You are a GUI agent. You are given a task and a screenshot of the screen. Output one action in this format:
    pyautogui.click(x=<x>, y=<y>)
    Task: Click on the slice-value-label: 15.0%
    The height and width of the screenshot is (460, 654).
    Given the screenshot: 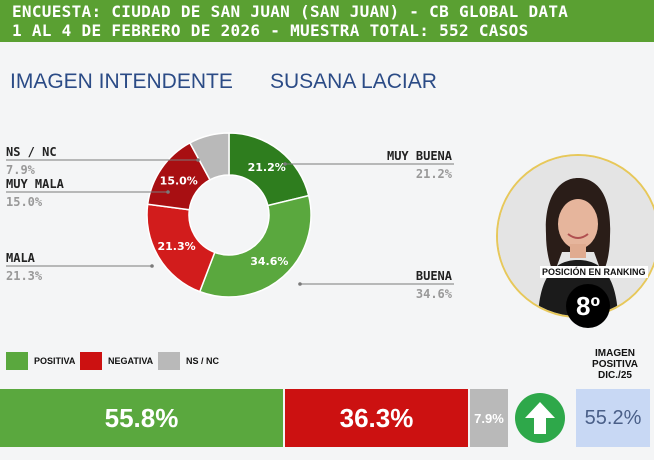 What is the action you would take?
    pyautogui.click(x=179, y=180)
    